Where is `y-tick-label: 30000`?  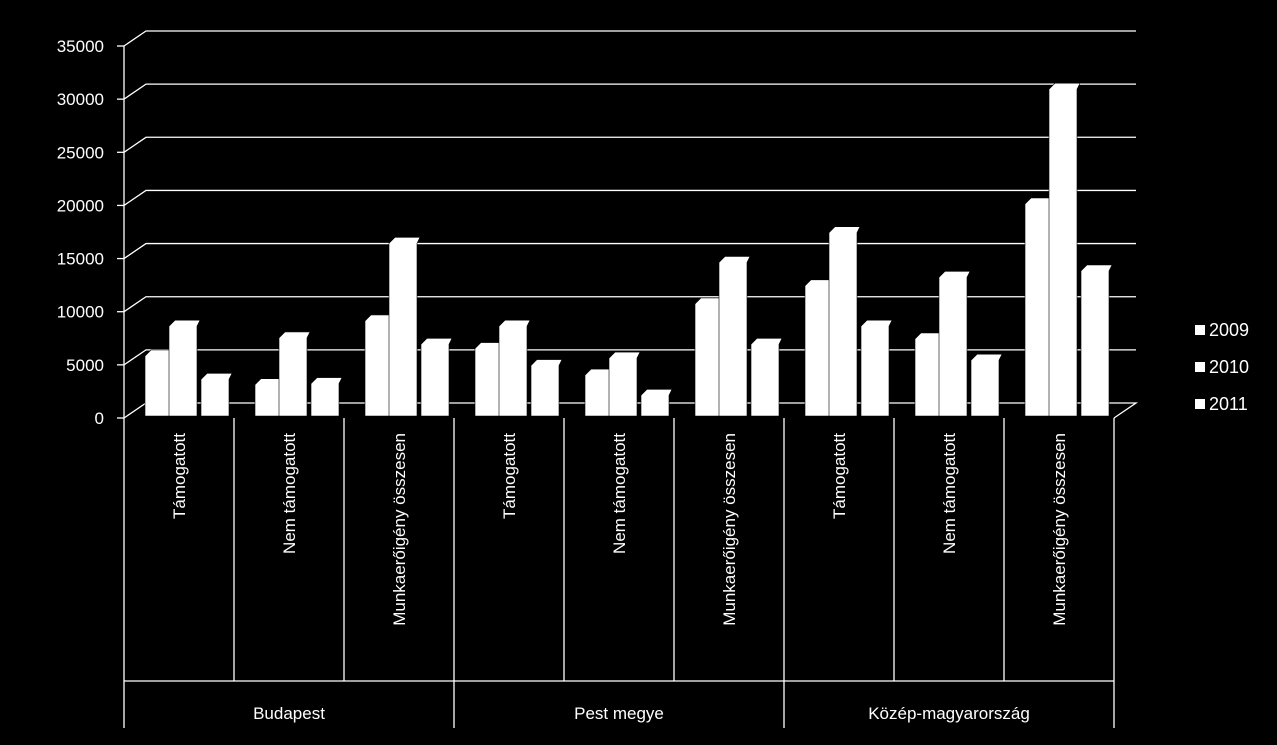
y-tick-label: 30000 is located at coordinates (80, 99).